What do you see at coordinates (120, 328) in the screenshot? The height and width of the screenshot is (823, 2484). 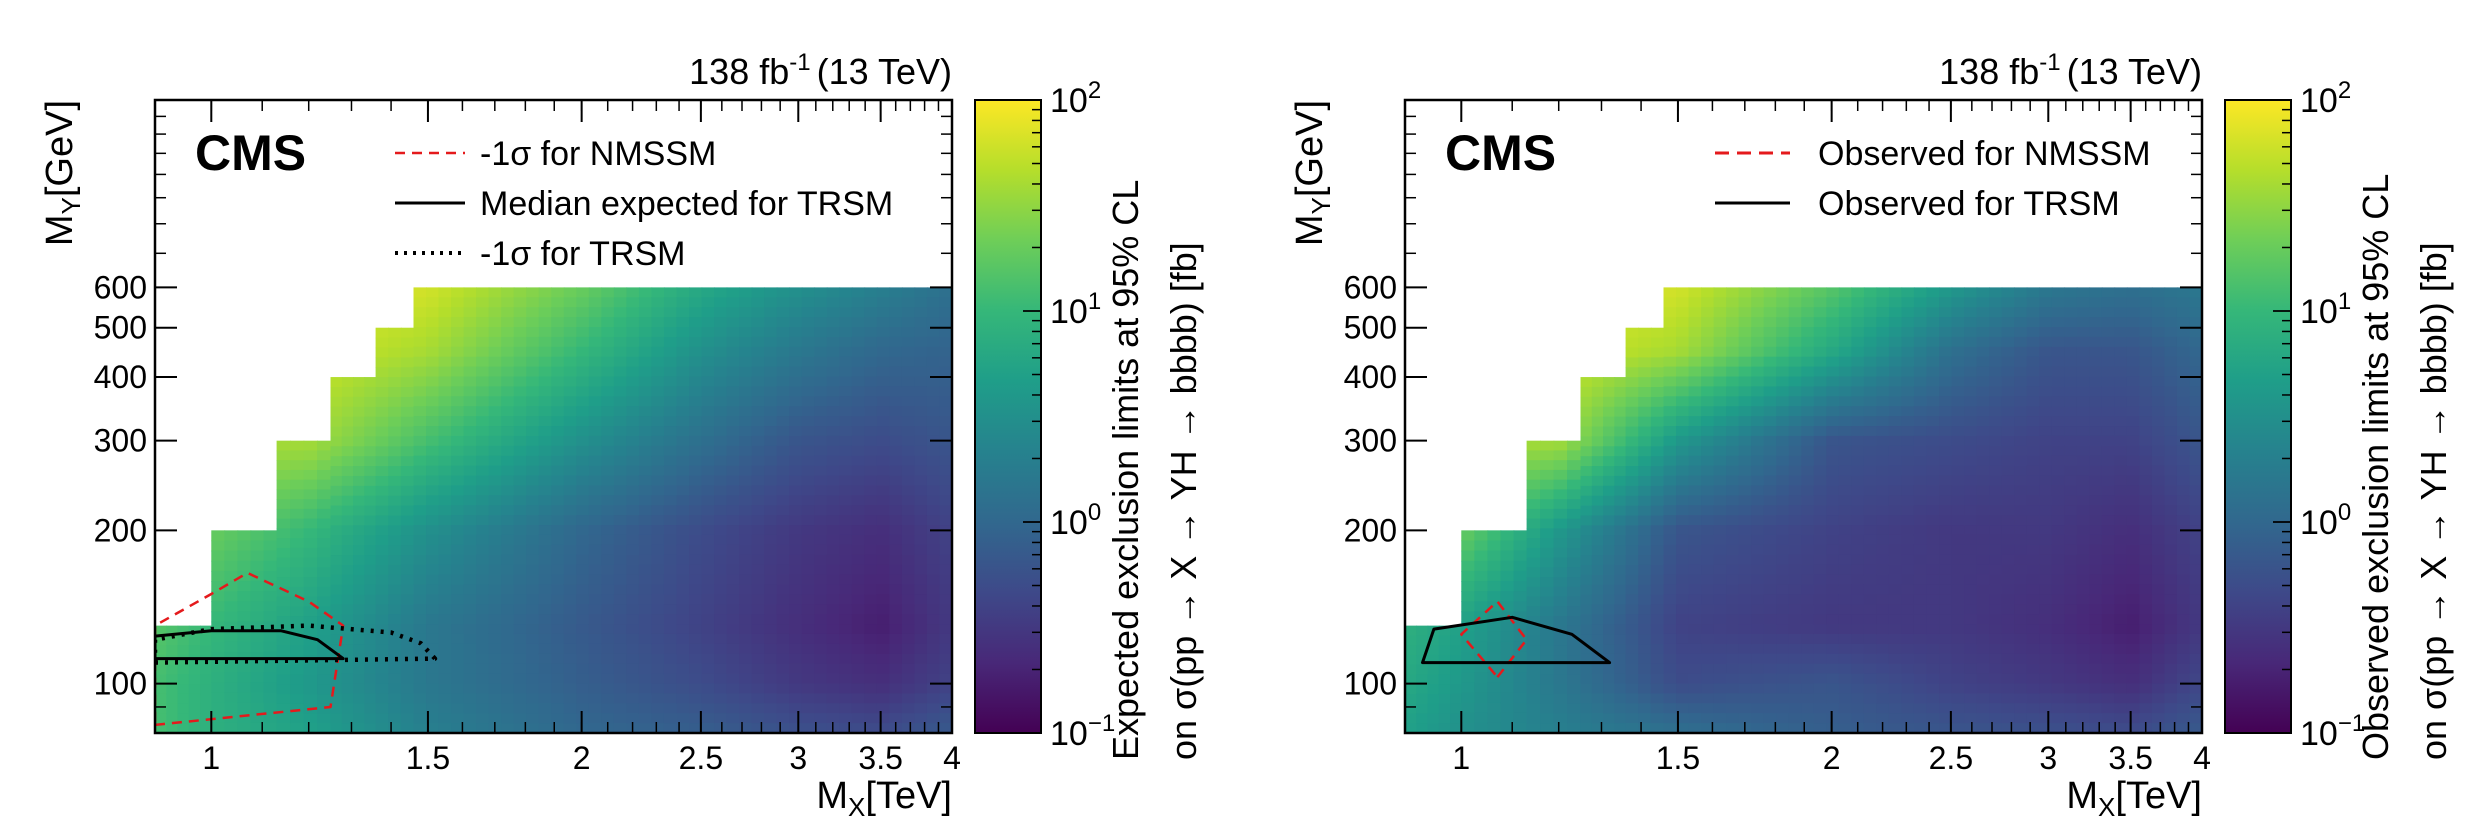 I see `y-tick-label: 500` at bounding box center [120, 328].